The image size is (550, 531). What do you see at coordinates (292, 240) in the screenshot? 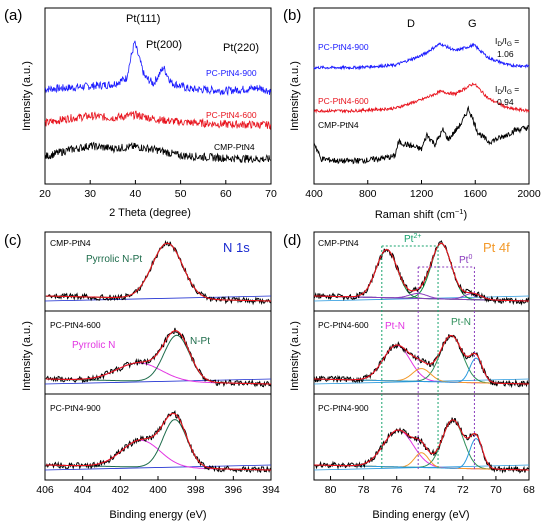
I see `panel-d-letter: (d)` at bounding box center [292, 240].